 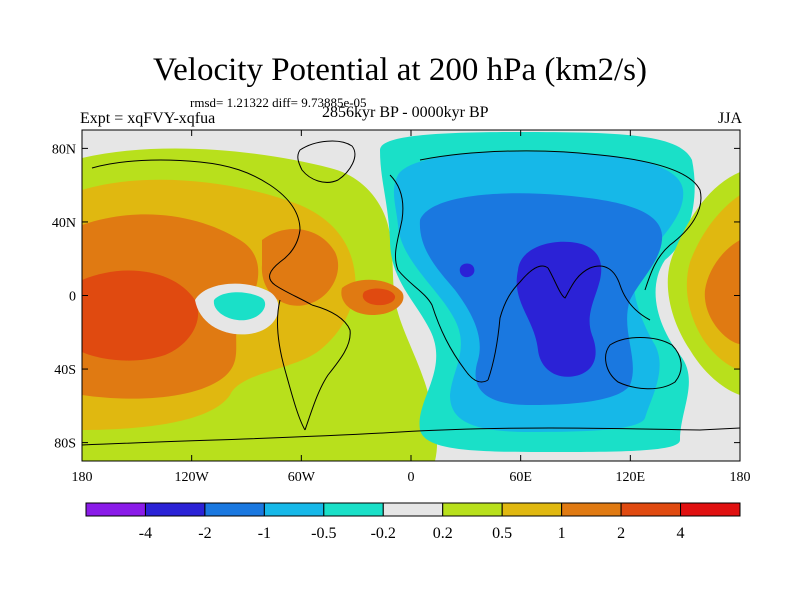 I want to click on field-positive-1-caribbean, so click(x=300, y=267).